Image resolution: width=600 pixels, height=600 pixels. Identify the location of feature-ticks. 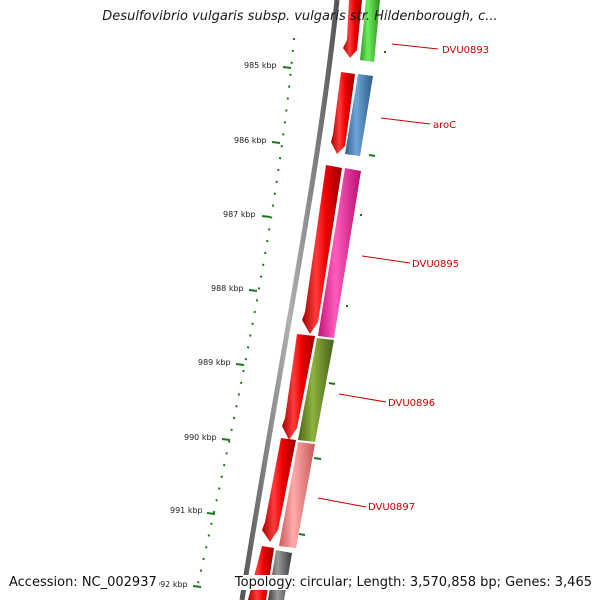
(342, 293).